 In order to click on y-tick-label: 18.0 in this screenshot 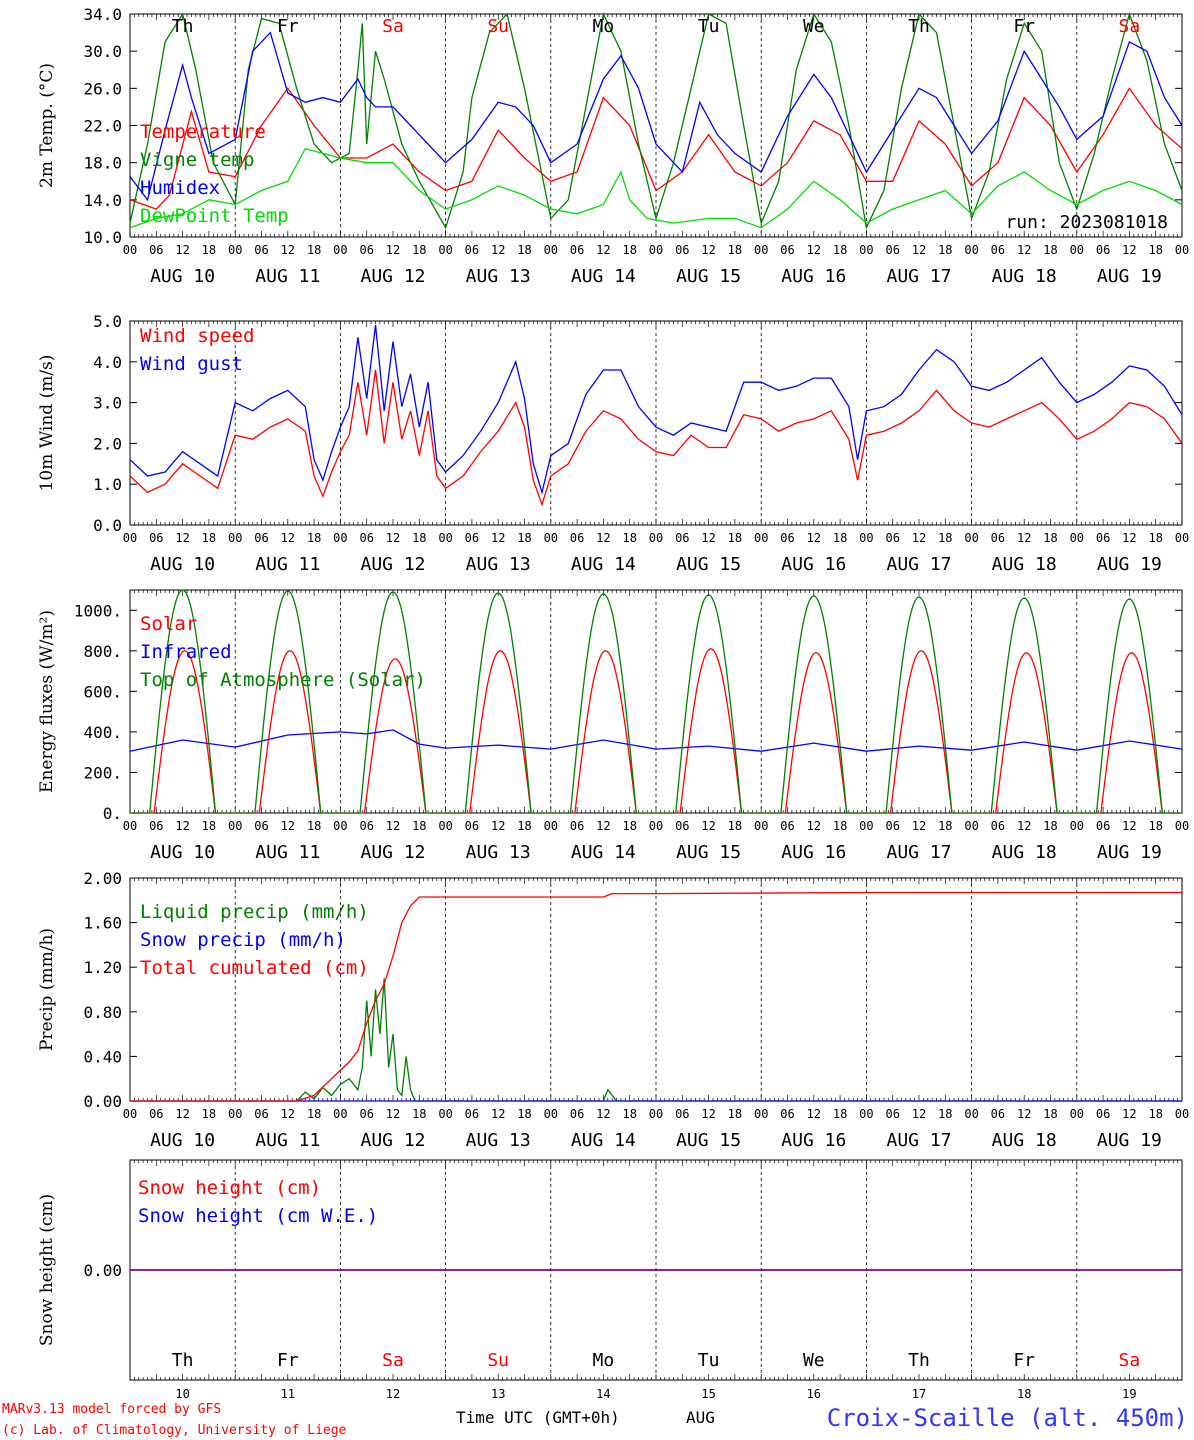, I will do `click(102, 163)`.